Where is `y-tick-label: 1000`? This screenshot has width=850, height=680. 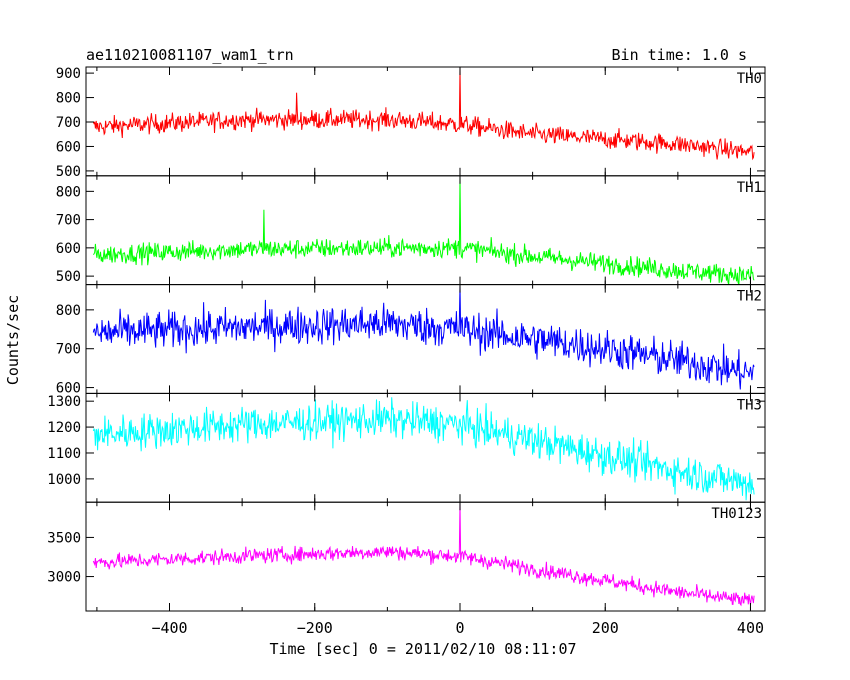 y-tick-label: 1000 is located at coordinates (64, 480).